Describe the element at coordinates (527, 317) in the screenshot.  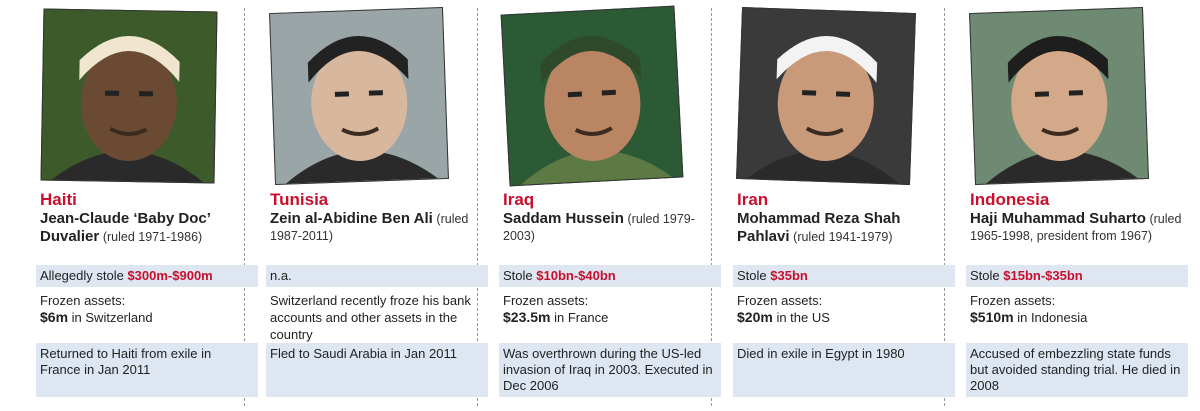
I see `frozen-amount: $23.5m` at that location.